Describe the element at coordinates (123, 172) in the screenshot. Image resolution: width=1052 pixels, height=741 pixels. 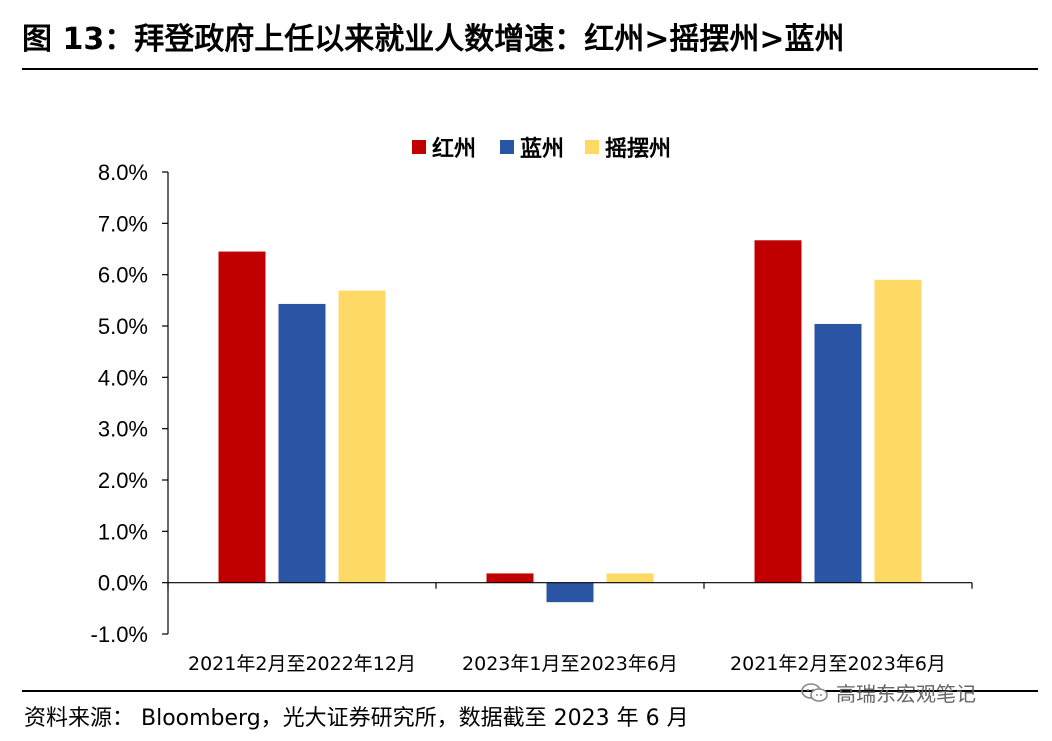
I see `y-tick-label: 8.0%` at that location.